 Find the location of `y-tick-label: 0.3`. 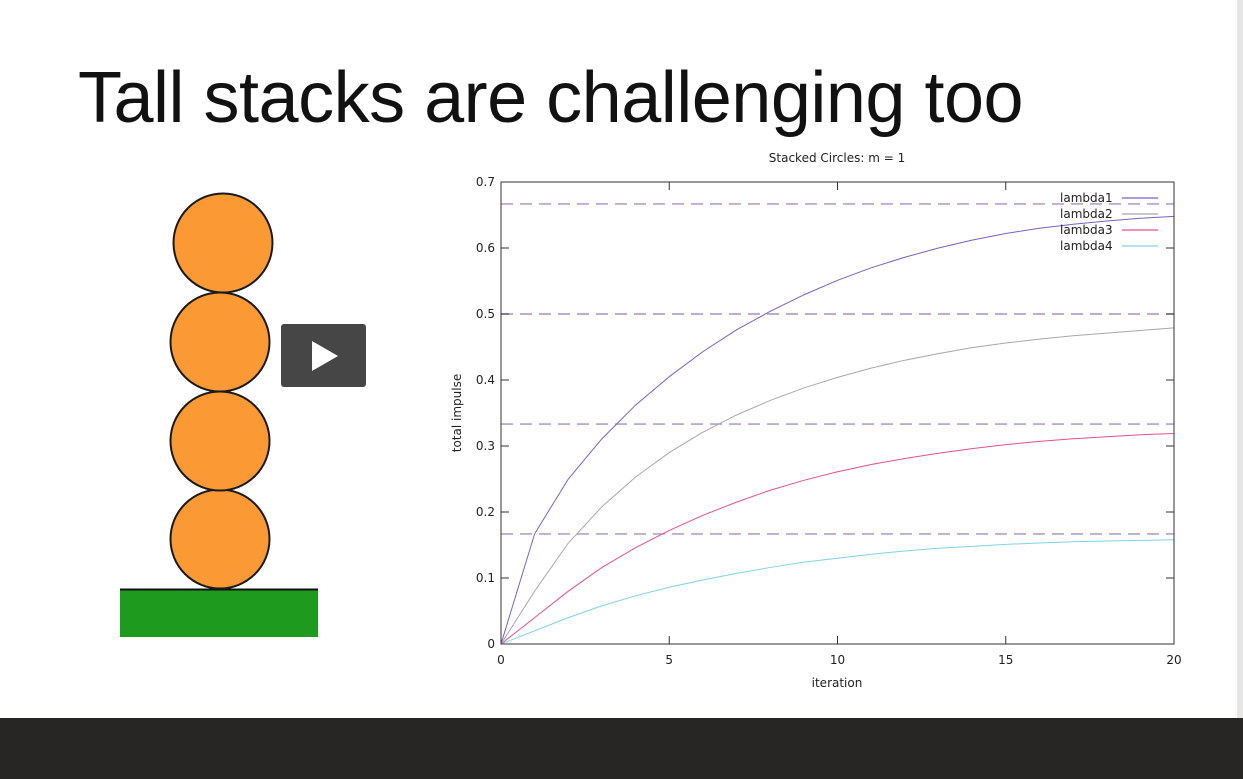

y-tick-label: 0.3 is located at coordinates (485, 446).